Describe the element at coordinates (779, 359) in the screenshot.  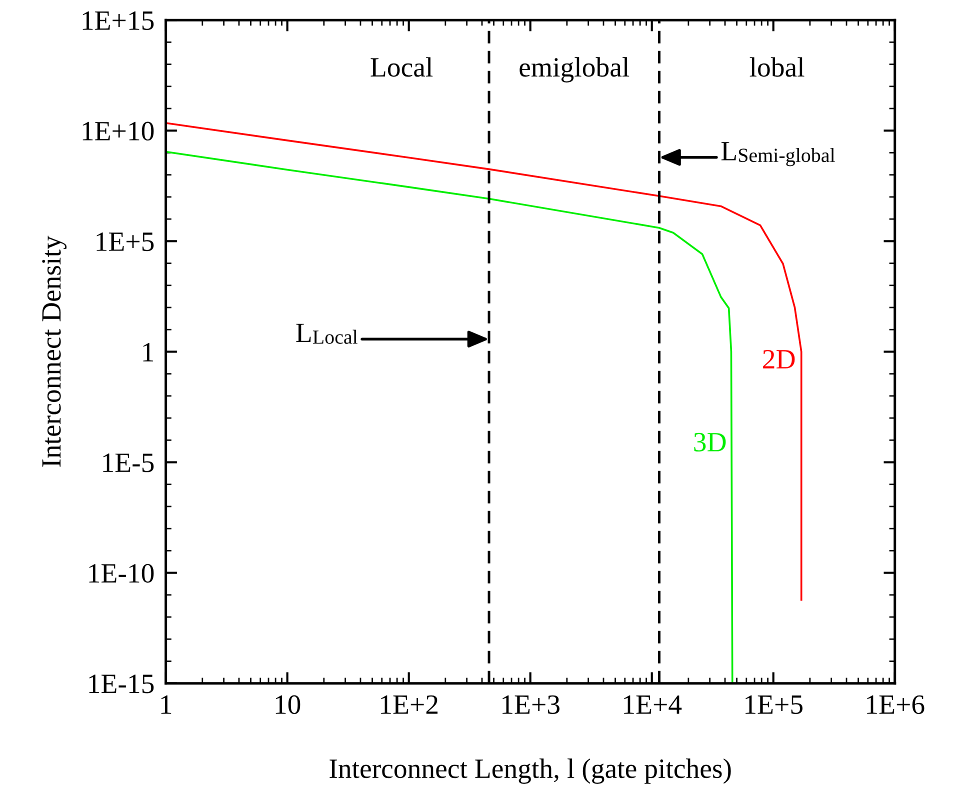
I see `series-label: 2D` at that location.